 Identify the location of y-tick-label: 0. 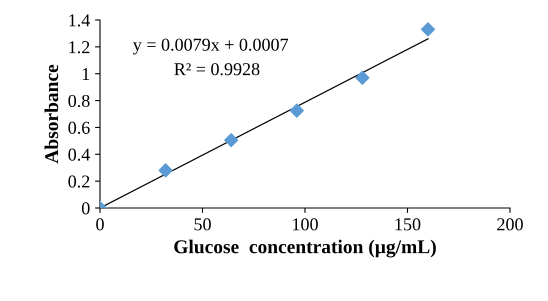
(86, 208).